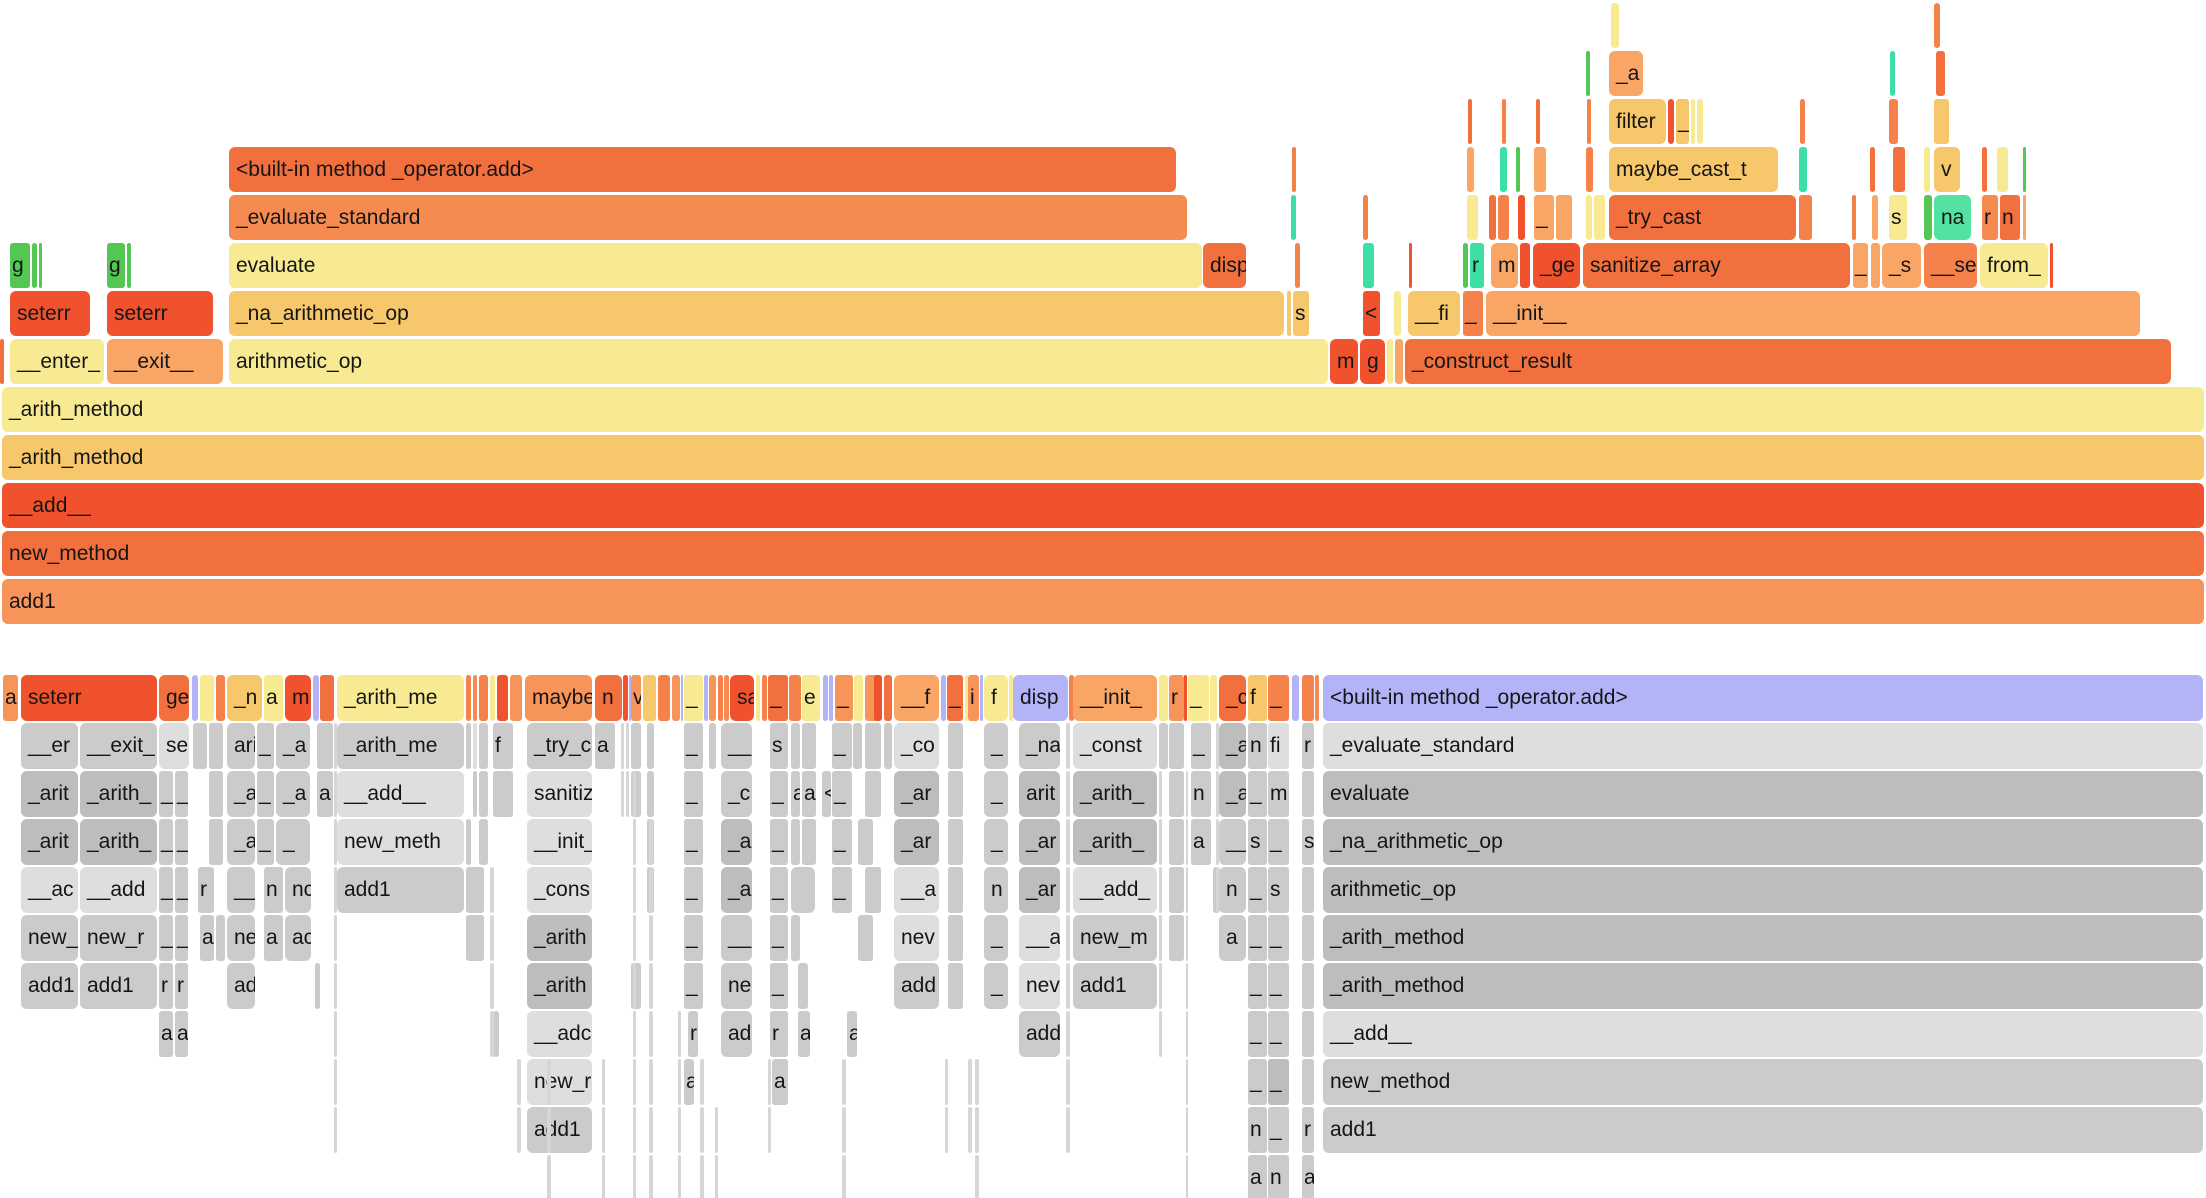 Image resolution: width=2206 pixels, height=1198 pixels. What do you see at coordinates (736, 986) in the screenshot?
I see `frame-ne: ne` at bounding box center [736, 986].